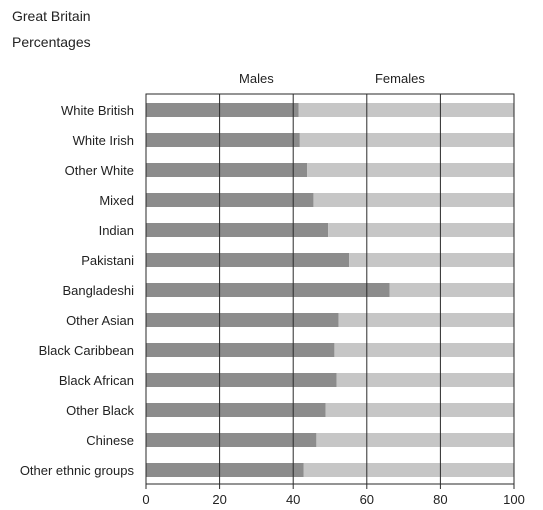  What do you see at coordinates (231, 440) in the screenshot?
I see `bar-males-chinese` at bounding box center [231, 440].